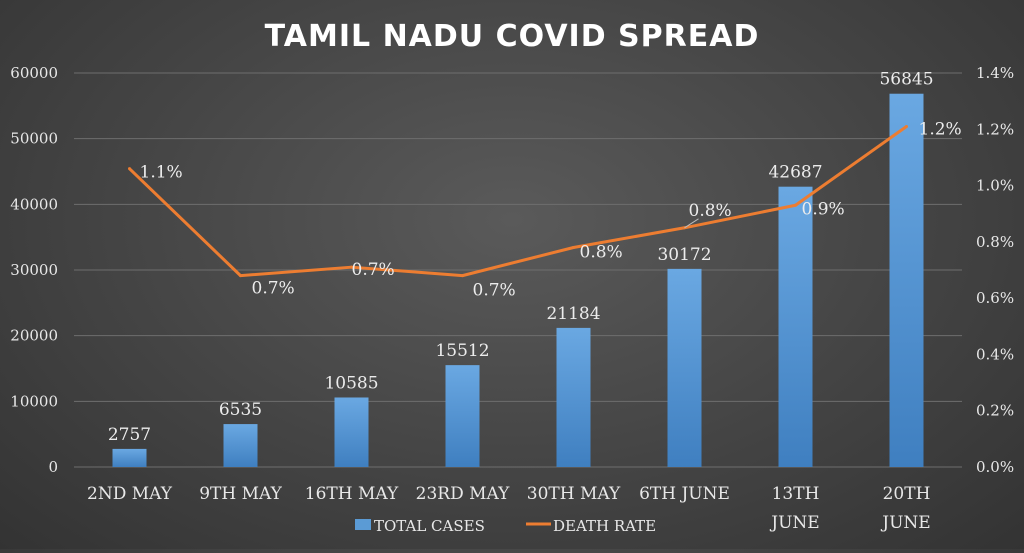 This screenshot has height=553, width=1024. What do you see at coordinates (34, 139) in the screenshot?
I see `left-tick-label: 50000` at bounding box center [34, 139].